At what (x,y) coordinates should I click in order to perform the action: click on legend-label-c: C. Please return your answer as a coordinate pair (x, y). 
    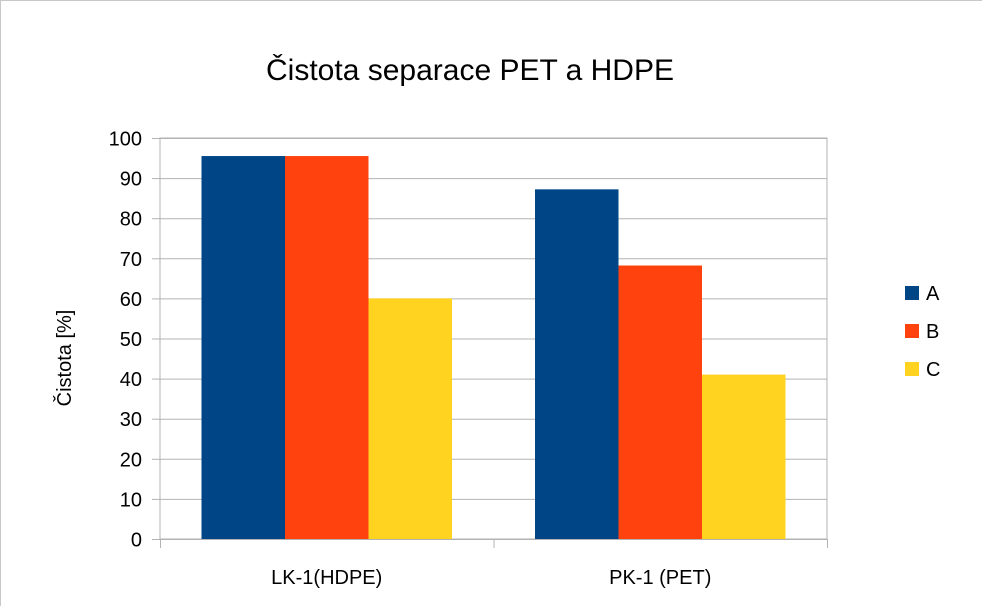
    Looking at the image, I should click on (933, 370).